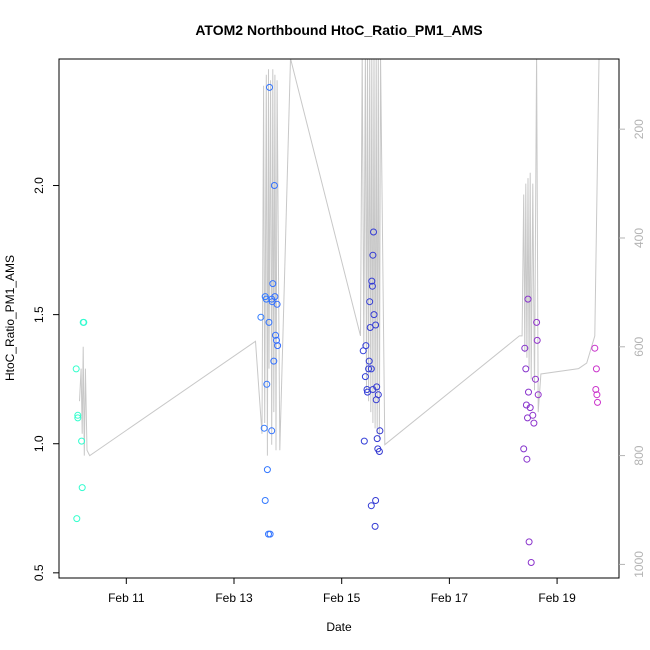 This screenshot has height=650, width=650. Describe the element at coordinates (39, 185) in the screenshot. I see `y-tick-label: 2.0` at that location.